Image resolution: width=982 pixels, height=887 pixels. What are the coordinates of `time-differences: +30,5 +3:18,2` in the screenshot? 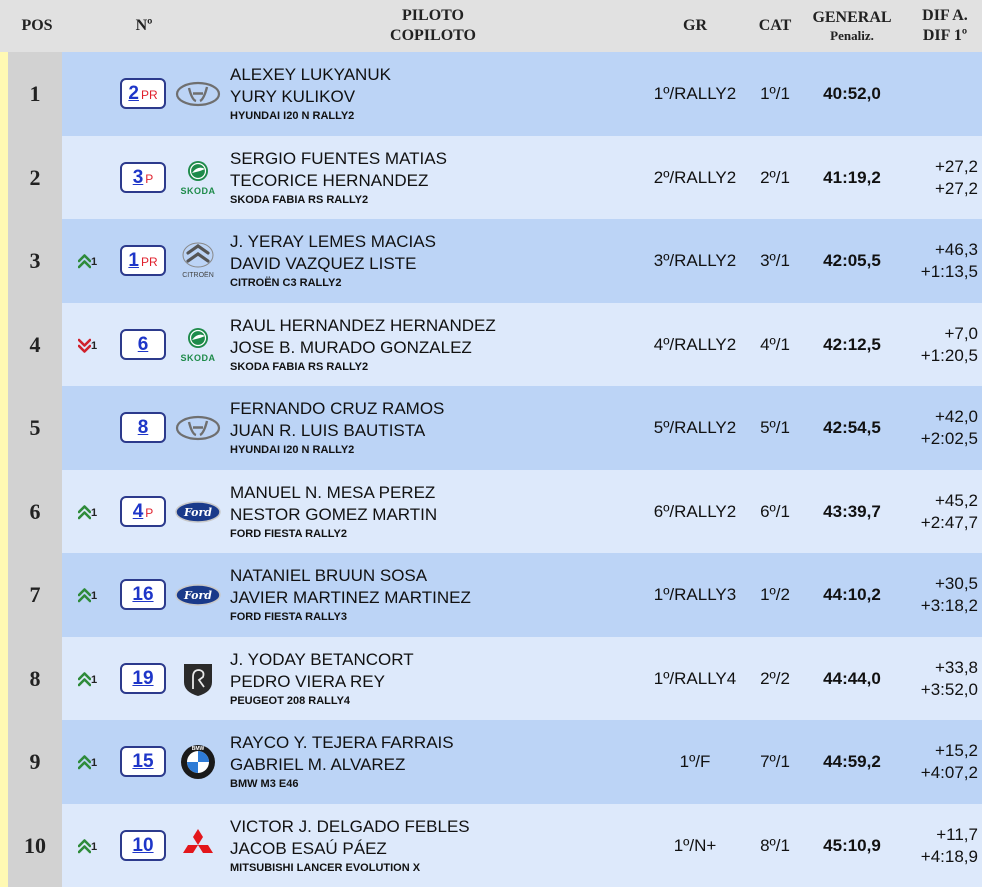 It's located at (933, 595).